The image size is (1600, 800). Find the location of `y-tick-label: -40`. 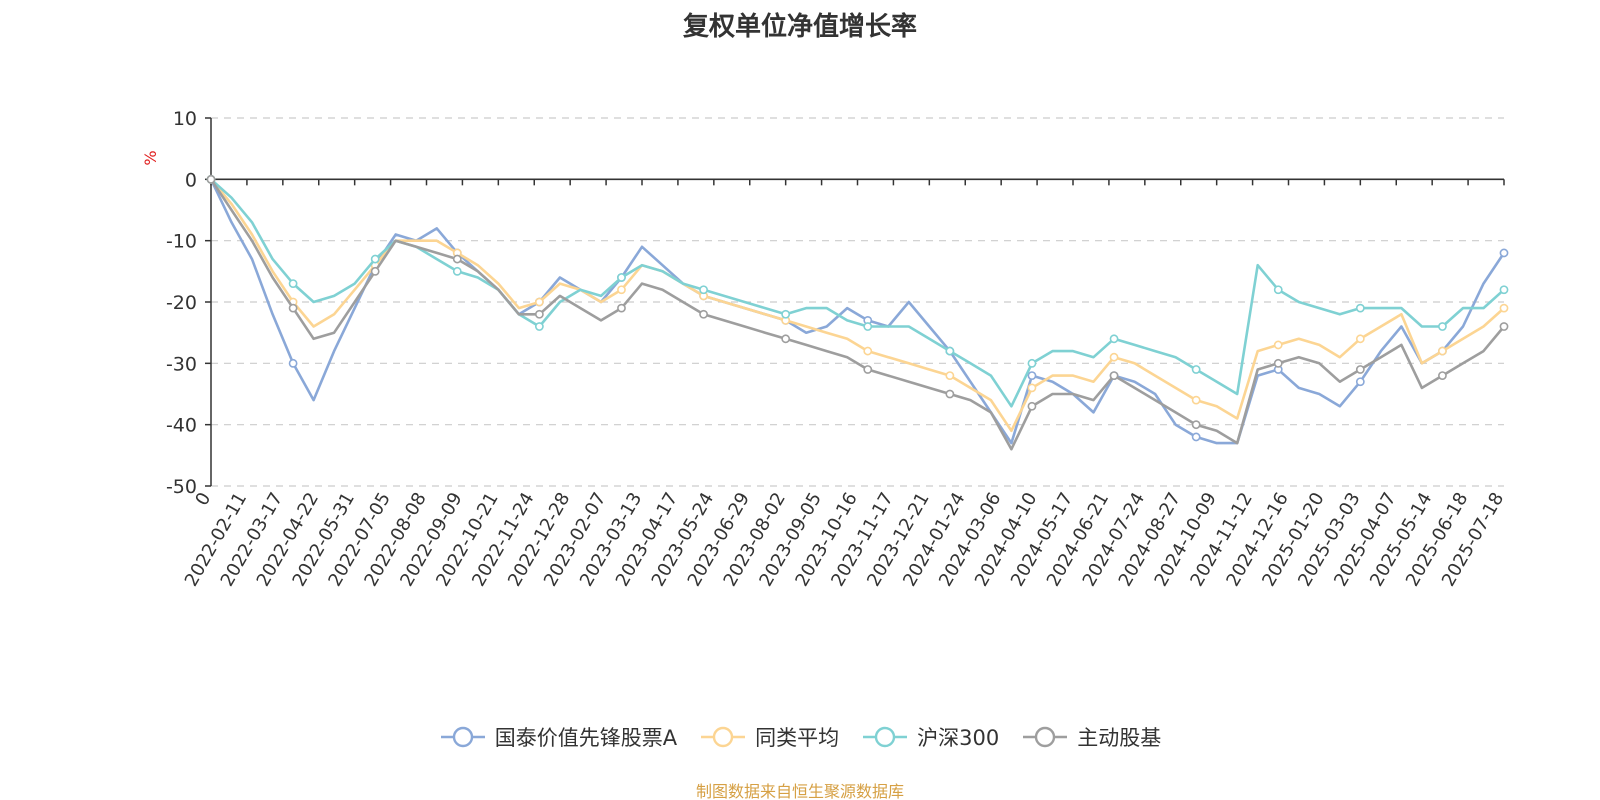

y-tick-label: -40 is located at coordinates (181, 426).